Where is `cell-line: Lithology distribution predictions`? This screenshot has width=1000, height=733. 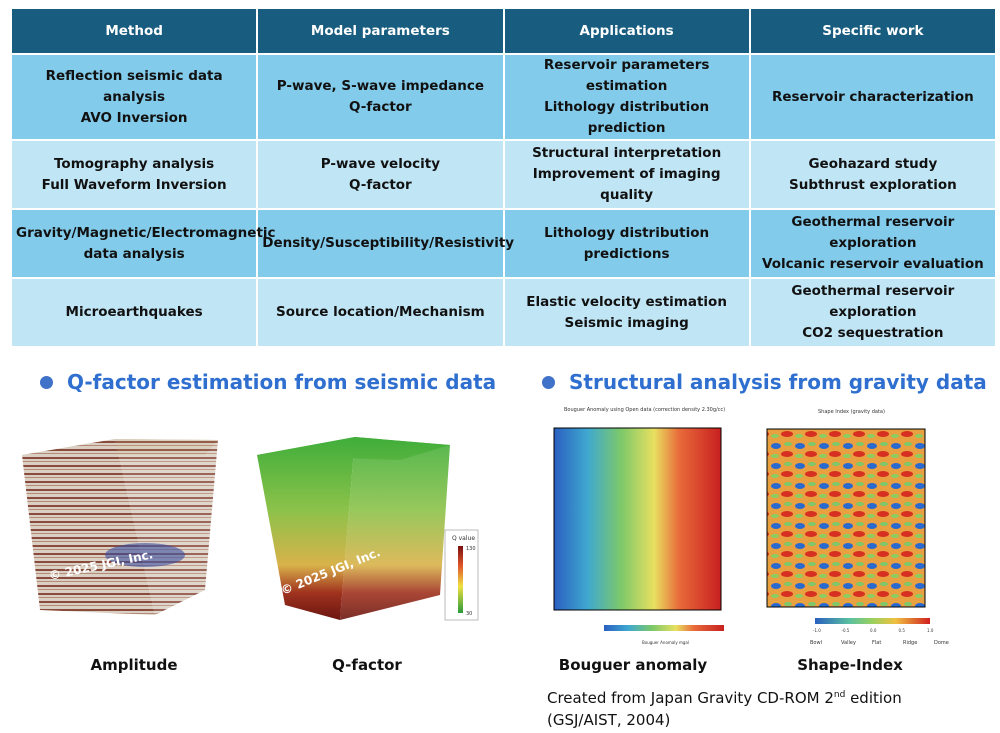
cell-line: Lithology distribution predictions is located at coordinates (627, 243).